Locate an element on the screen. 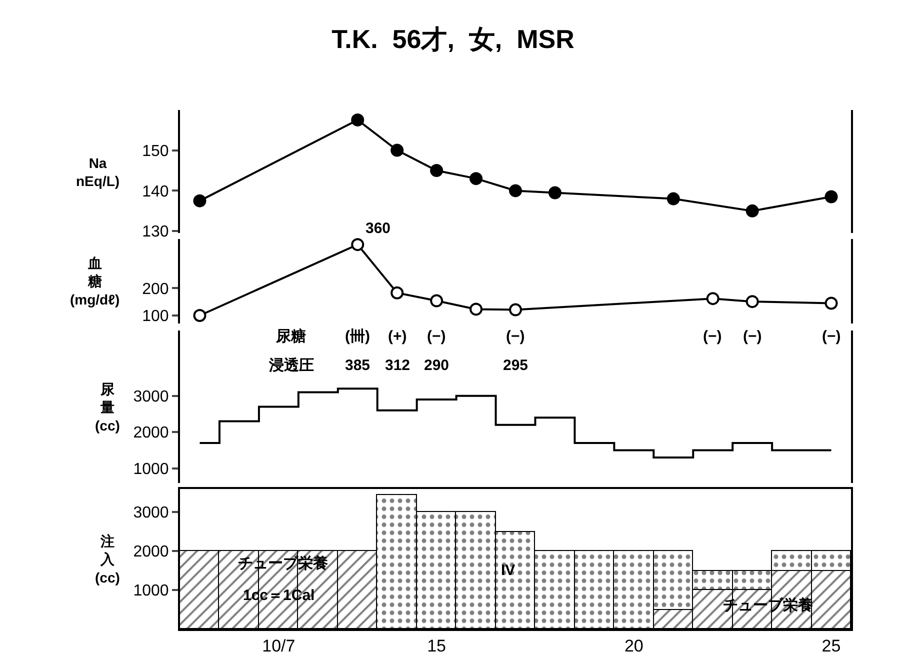 The width and height of the screenshot is (906, 667). annotation: 290 is located at coordinates (437, 365).